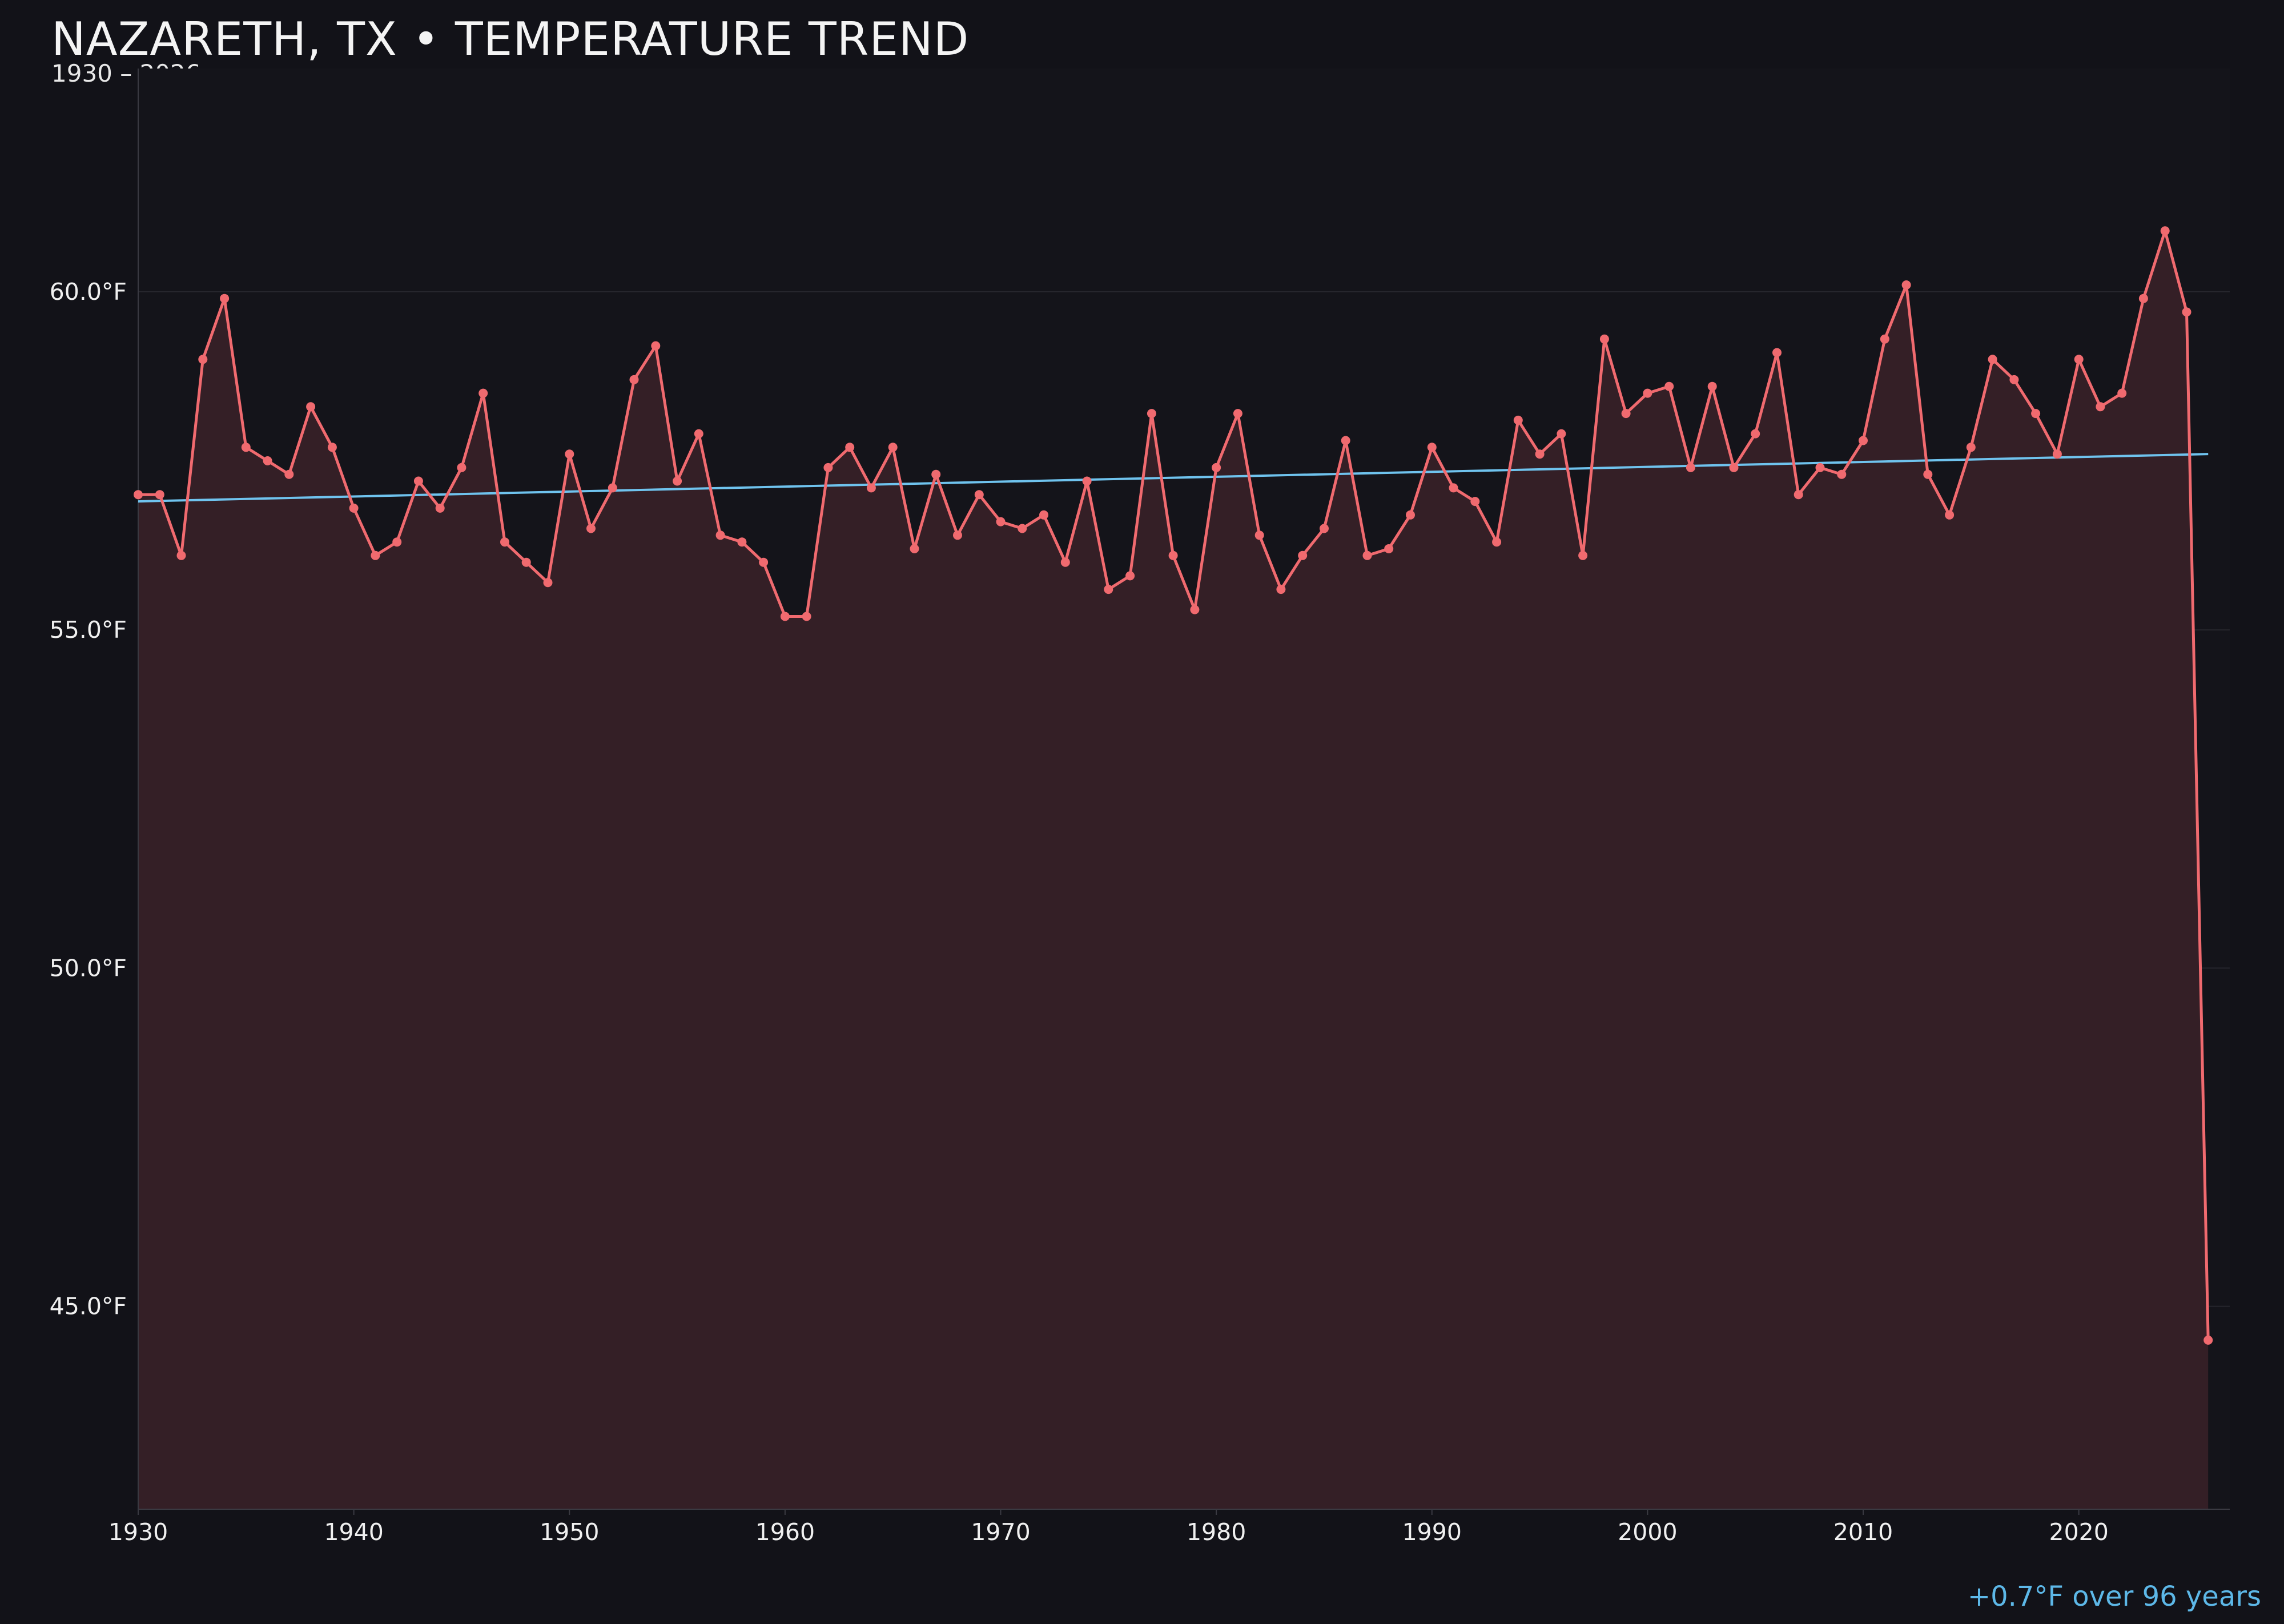 The image size is (2284, 1624). Describe the element at coordinates (2078, 1532) in the screenshot. I see `x-tick-label: 2020` at that location.